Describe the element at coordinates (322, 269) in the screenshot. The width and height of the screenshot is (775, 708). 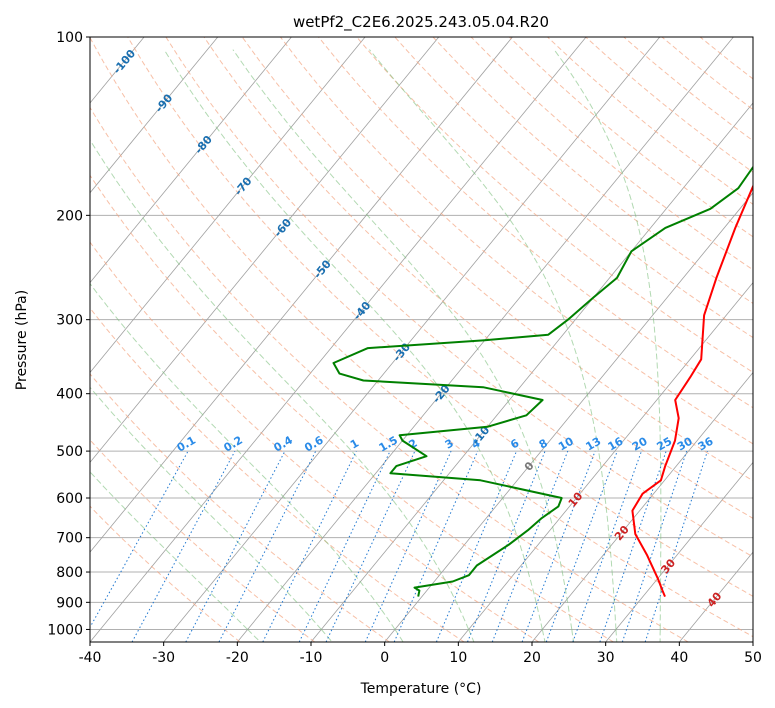
I see `isotherm-label: -50` at that location.